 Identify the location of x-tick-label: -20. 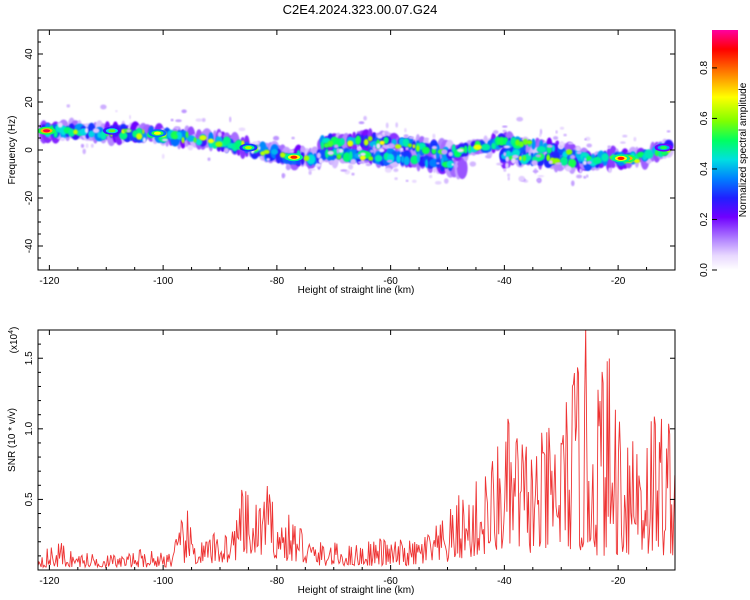
(618, 581).